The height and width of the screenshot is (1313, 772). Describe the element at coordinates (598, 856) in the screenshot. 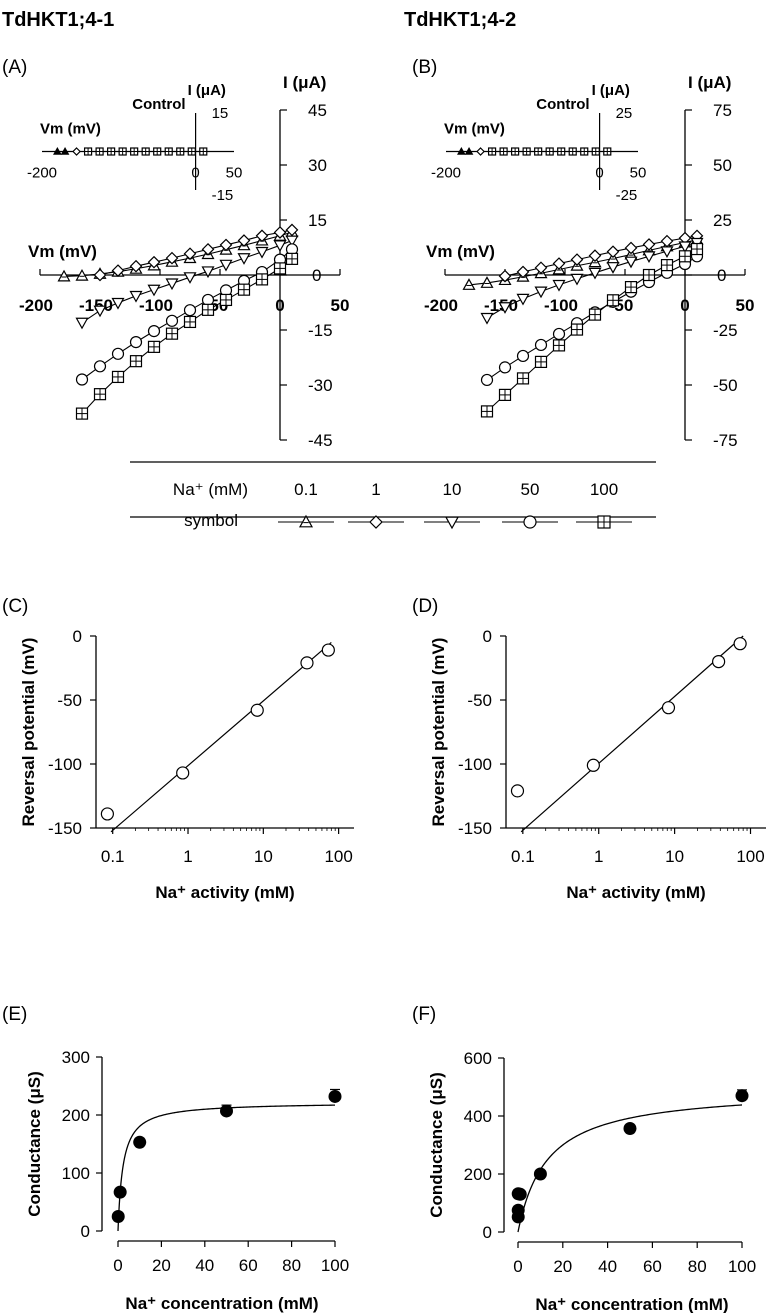

I see `x-tick-label: 1` at that location.